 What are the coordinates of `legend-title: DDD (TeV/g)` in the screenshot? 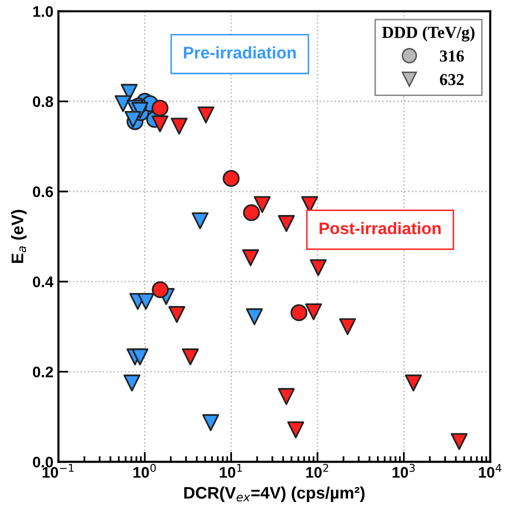 It's located at (428, 34).